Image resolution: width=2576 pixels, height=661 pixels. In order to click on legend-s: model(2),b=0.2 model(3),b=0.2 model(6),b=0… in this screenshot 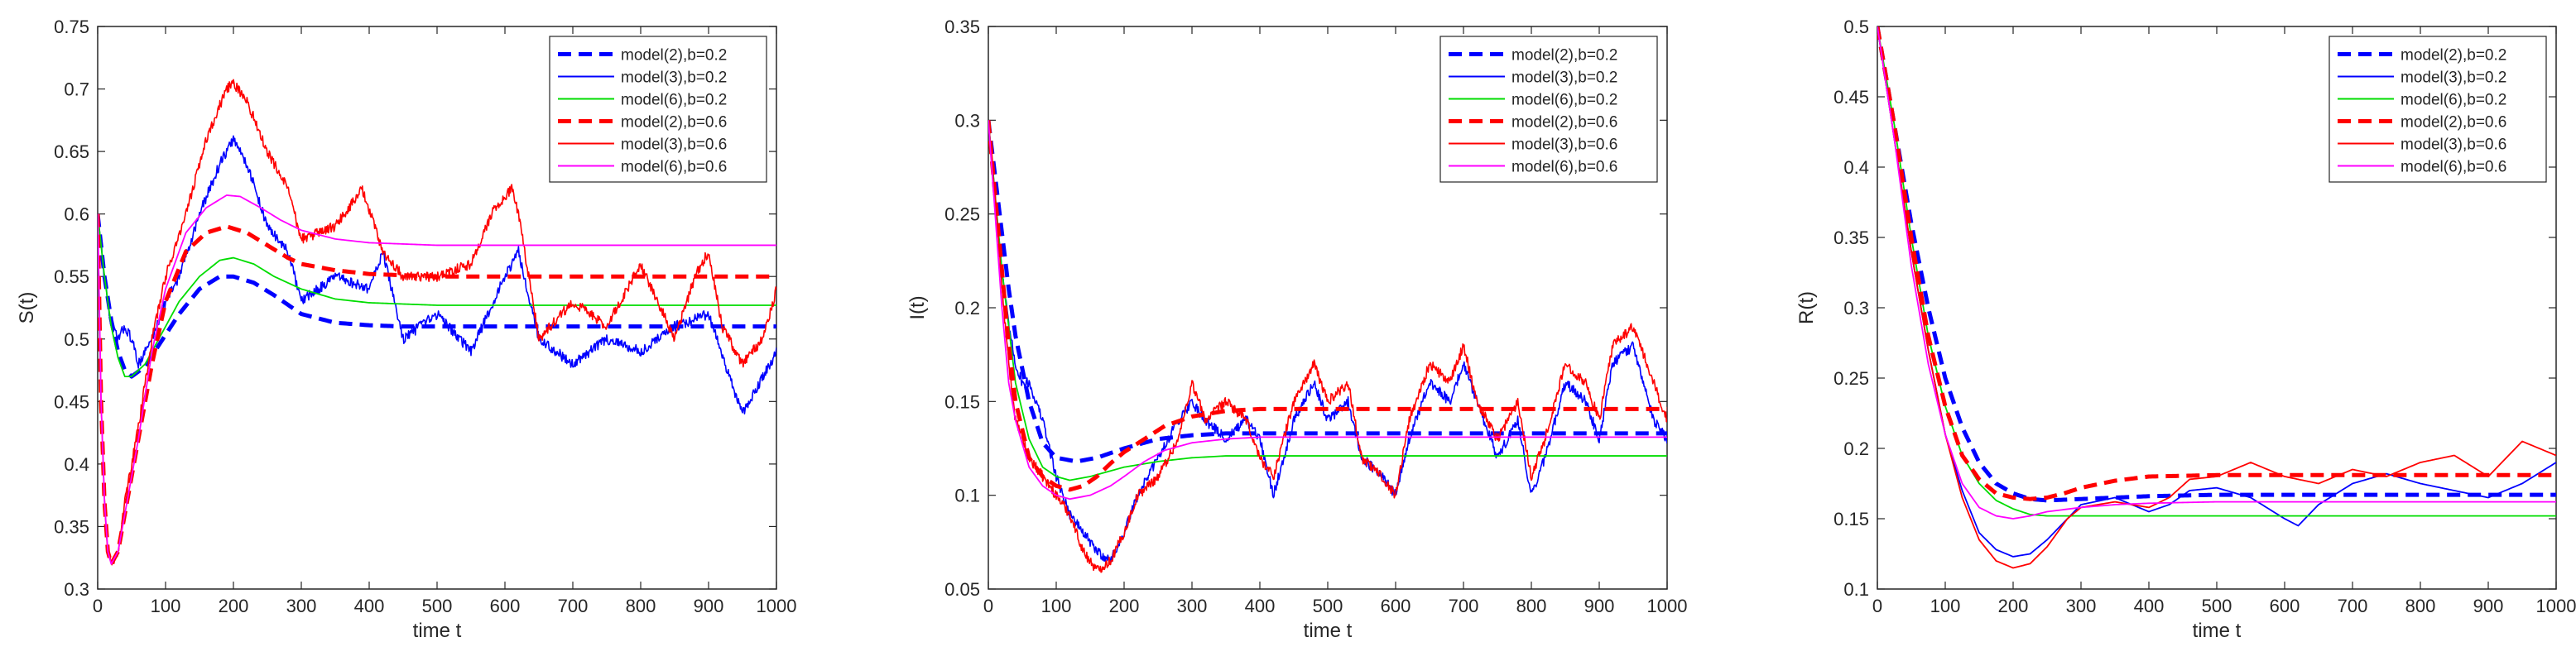, I will do `click(658, 109)`.